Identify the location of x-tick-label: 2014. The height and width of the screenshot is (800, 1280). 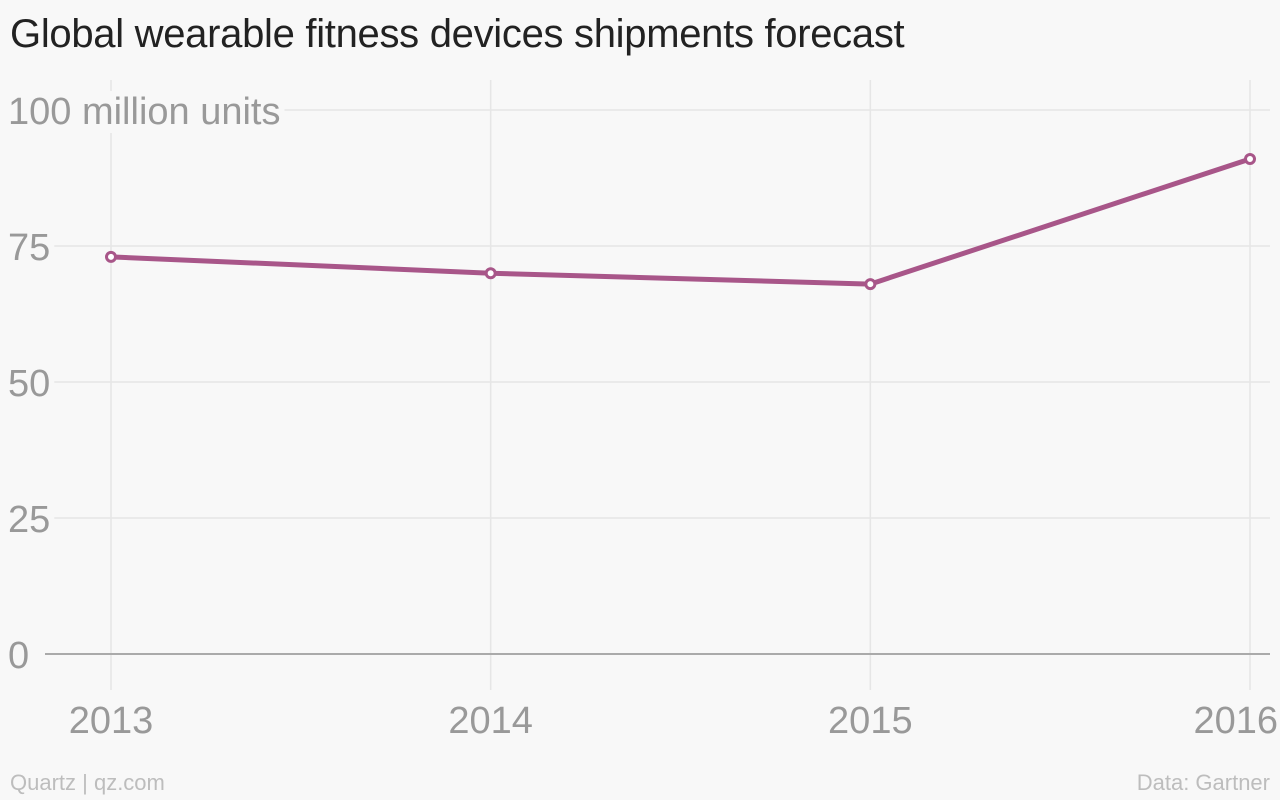
(490, 721).